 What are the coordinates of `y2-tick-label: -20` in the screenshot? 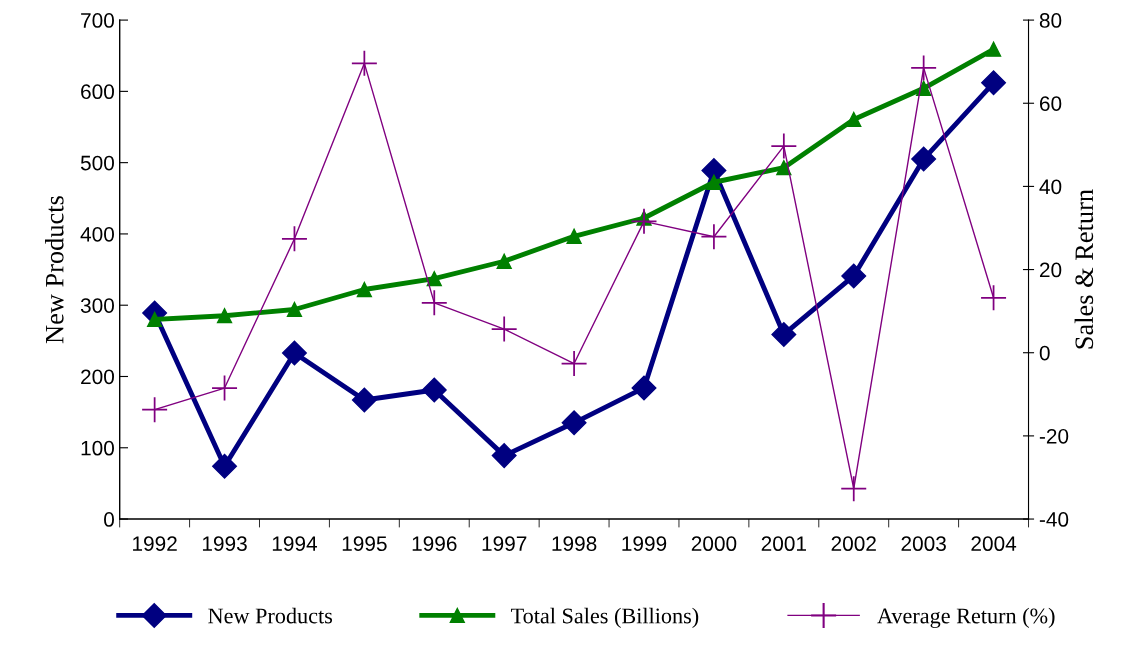 It's located at (1054, 436).